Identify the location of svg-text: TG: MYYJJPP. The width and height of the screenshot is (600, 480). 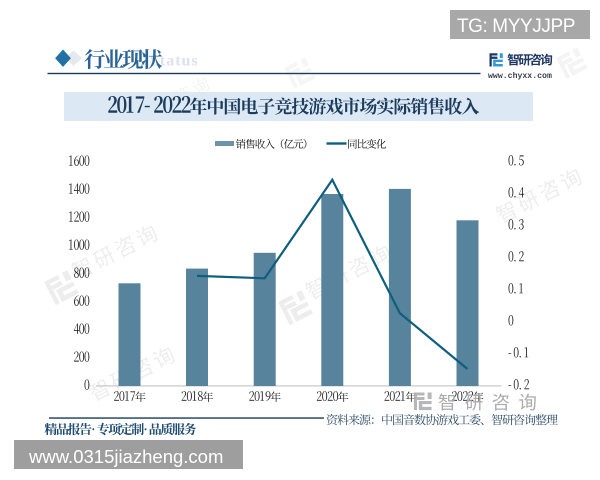
(516, 26).